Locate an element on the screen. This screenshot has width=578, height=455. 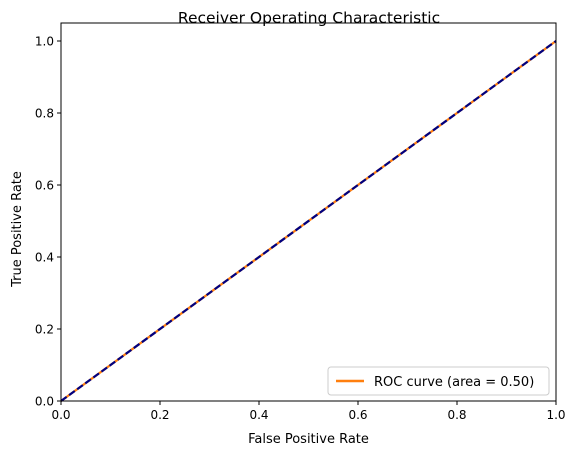
y-tick-label: 0.0 is located at coordinates (44, 402).